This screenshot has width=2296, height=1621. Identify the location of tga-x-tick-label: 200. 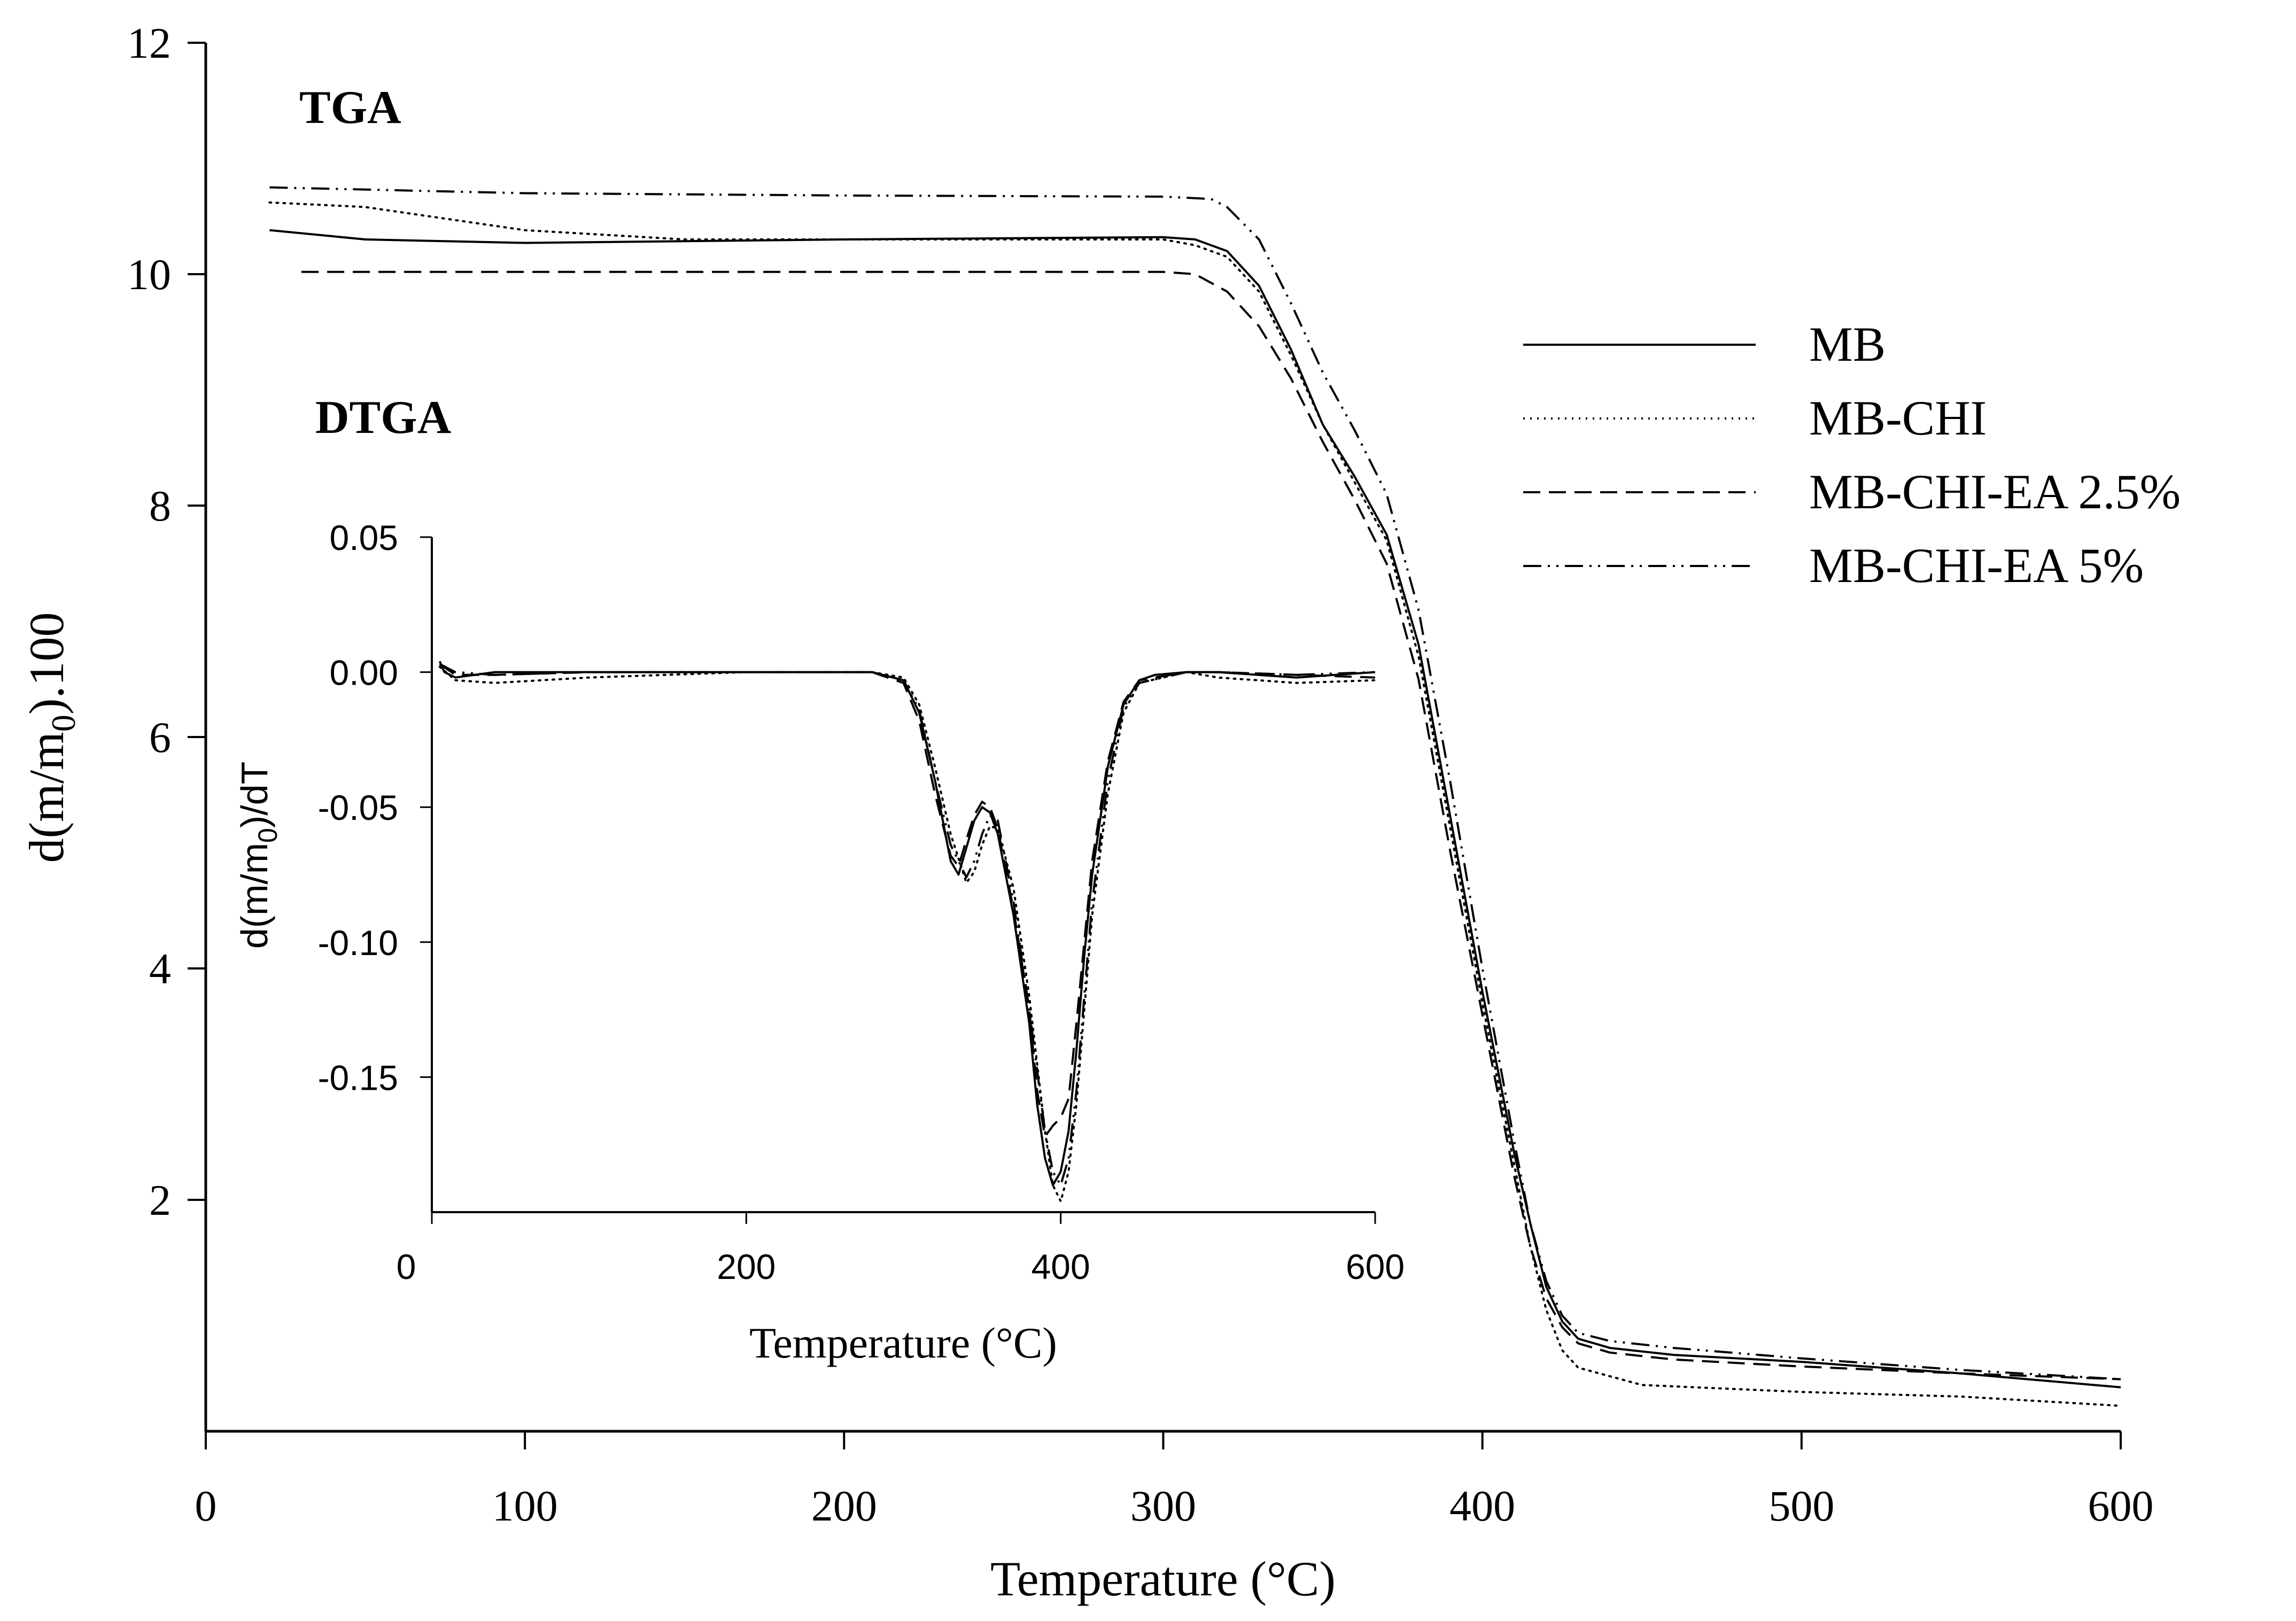
(844, 1506).